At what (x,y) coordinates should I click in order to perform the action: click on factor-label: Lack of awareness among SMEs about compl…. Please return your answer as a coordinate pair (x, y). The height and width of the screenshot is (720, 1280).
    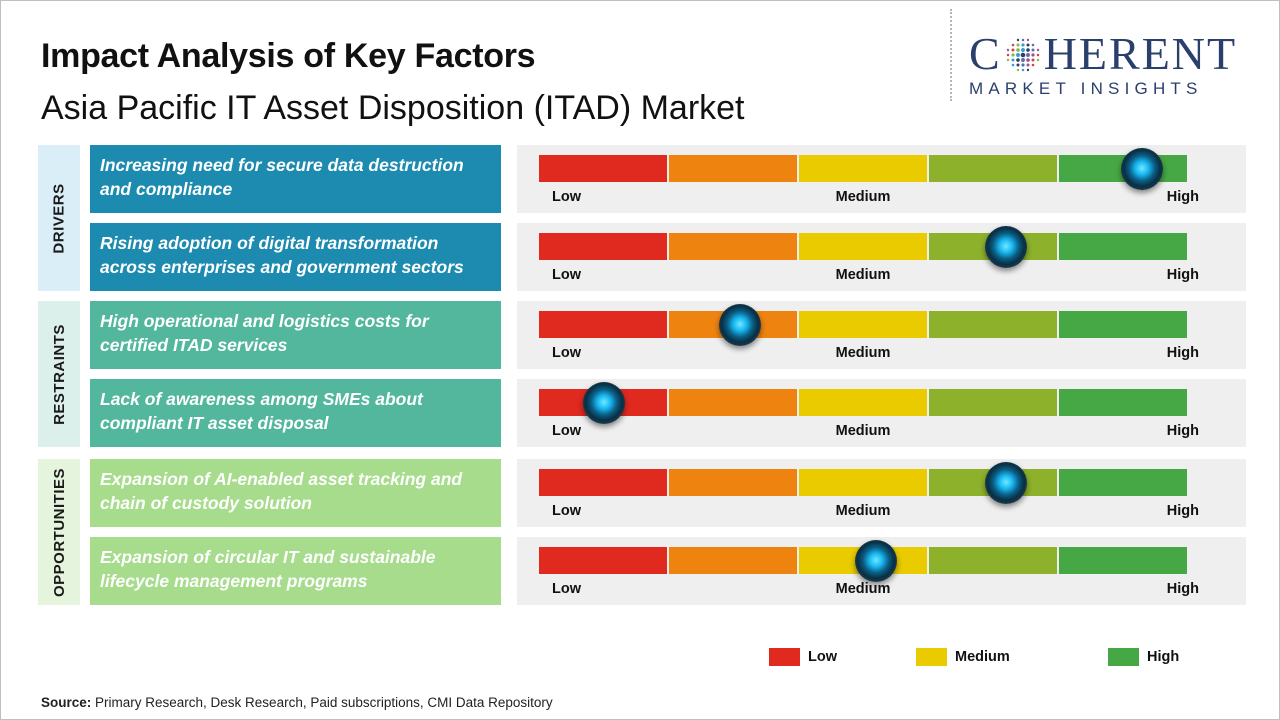
    Looking at the image, I should click on (295, 413).